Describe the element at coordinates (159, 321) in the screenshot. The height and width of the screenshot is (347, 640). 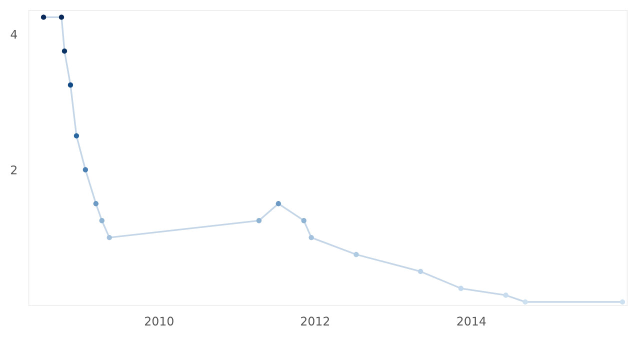
I see `x-tick-label: 2010` at that location.